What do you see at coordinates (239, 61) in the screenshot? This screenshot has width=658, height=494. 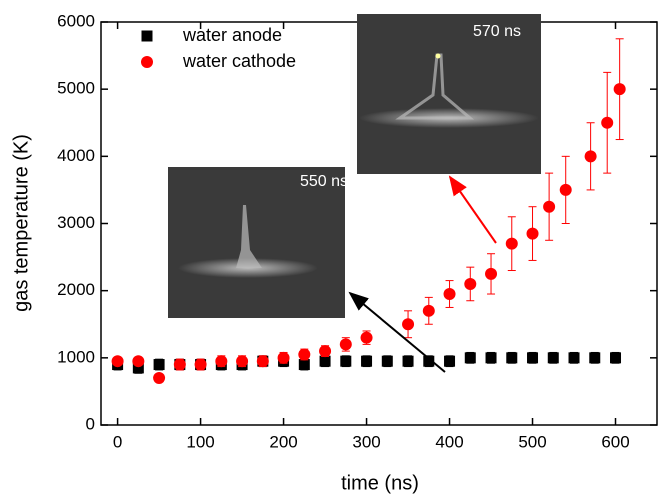 I see `legend-label: water cathode` at bounding box center [239, 61].